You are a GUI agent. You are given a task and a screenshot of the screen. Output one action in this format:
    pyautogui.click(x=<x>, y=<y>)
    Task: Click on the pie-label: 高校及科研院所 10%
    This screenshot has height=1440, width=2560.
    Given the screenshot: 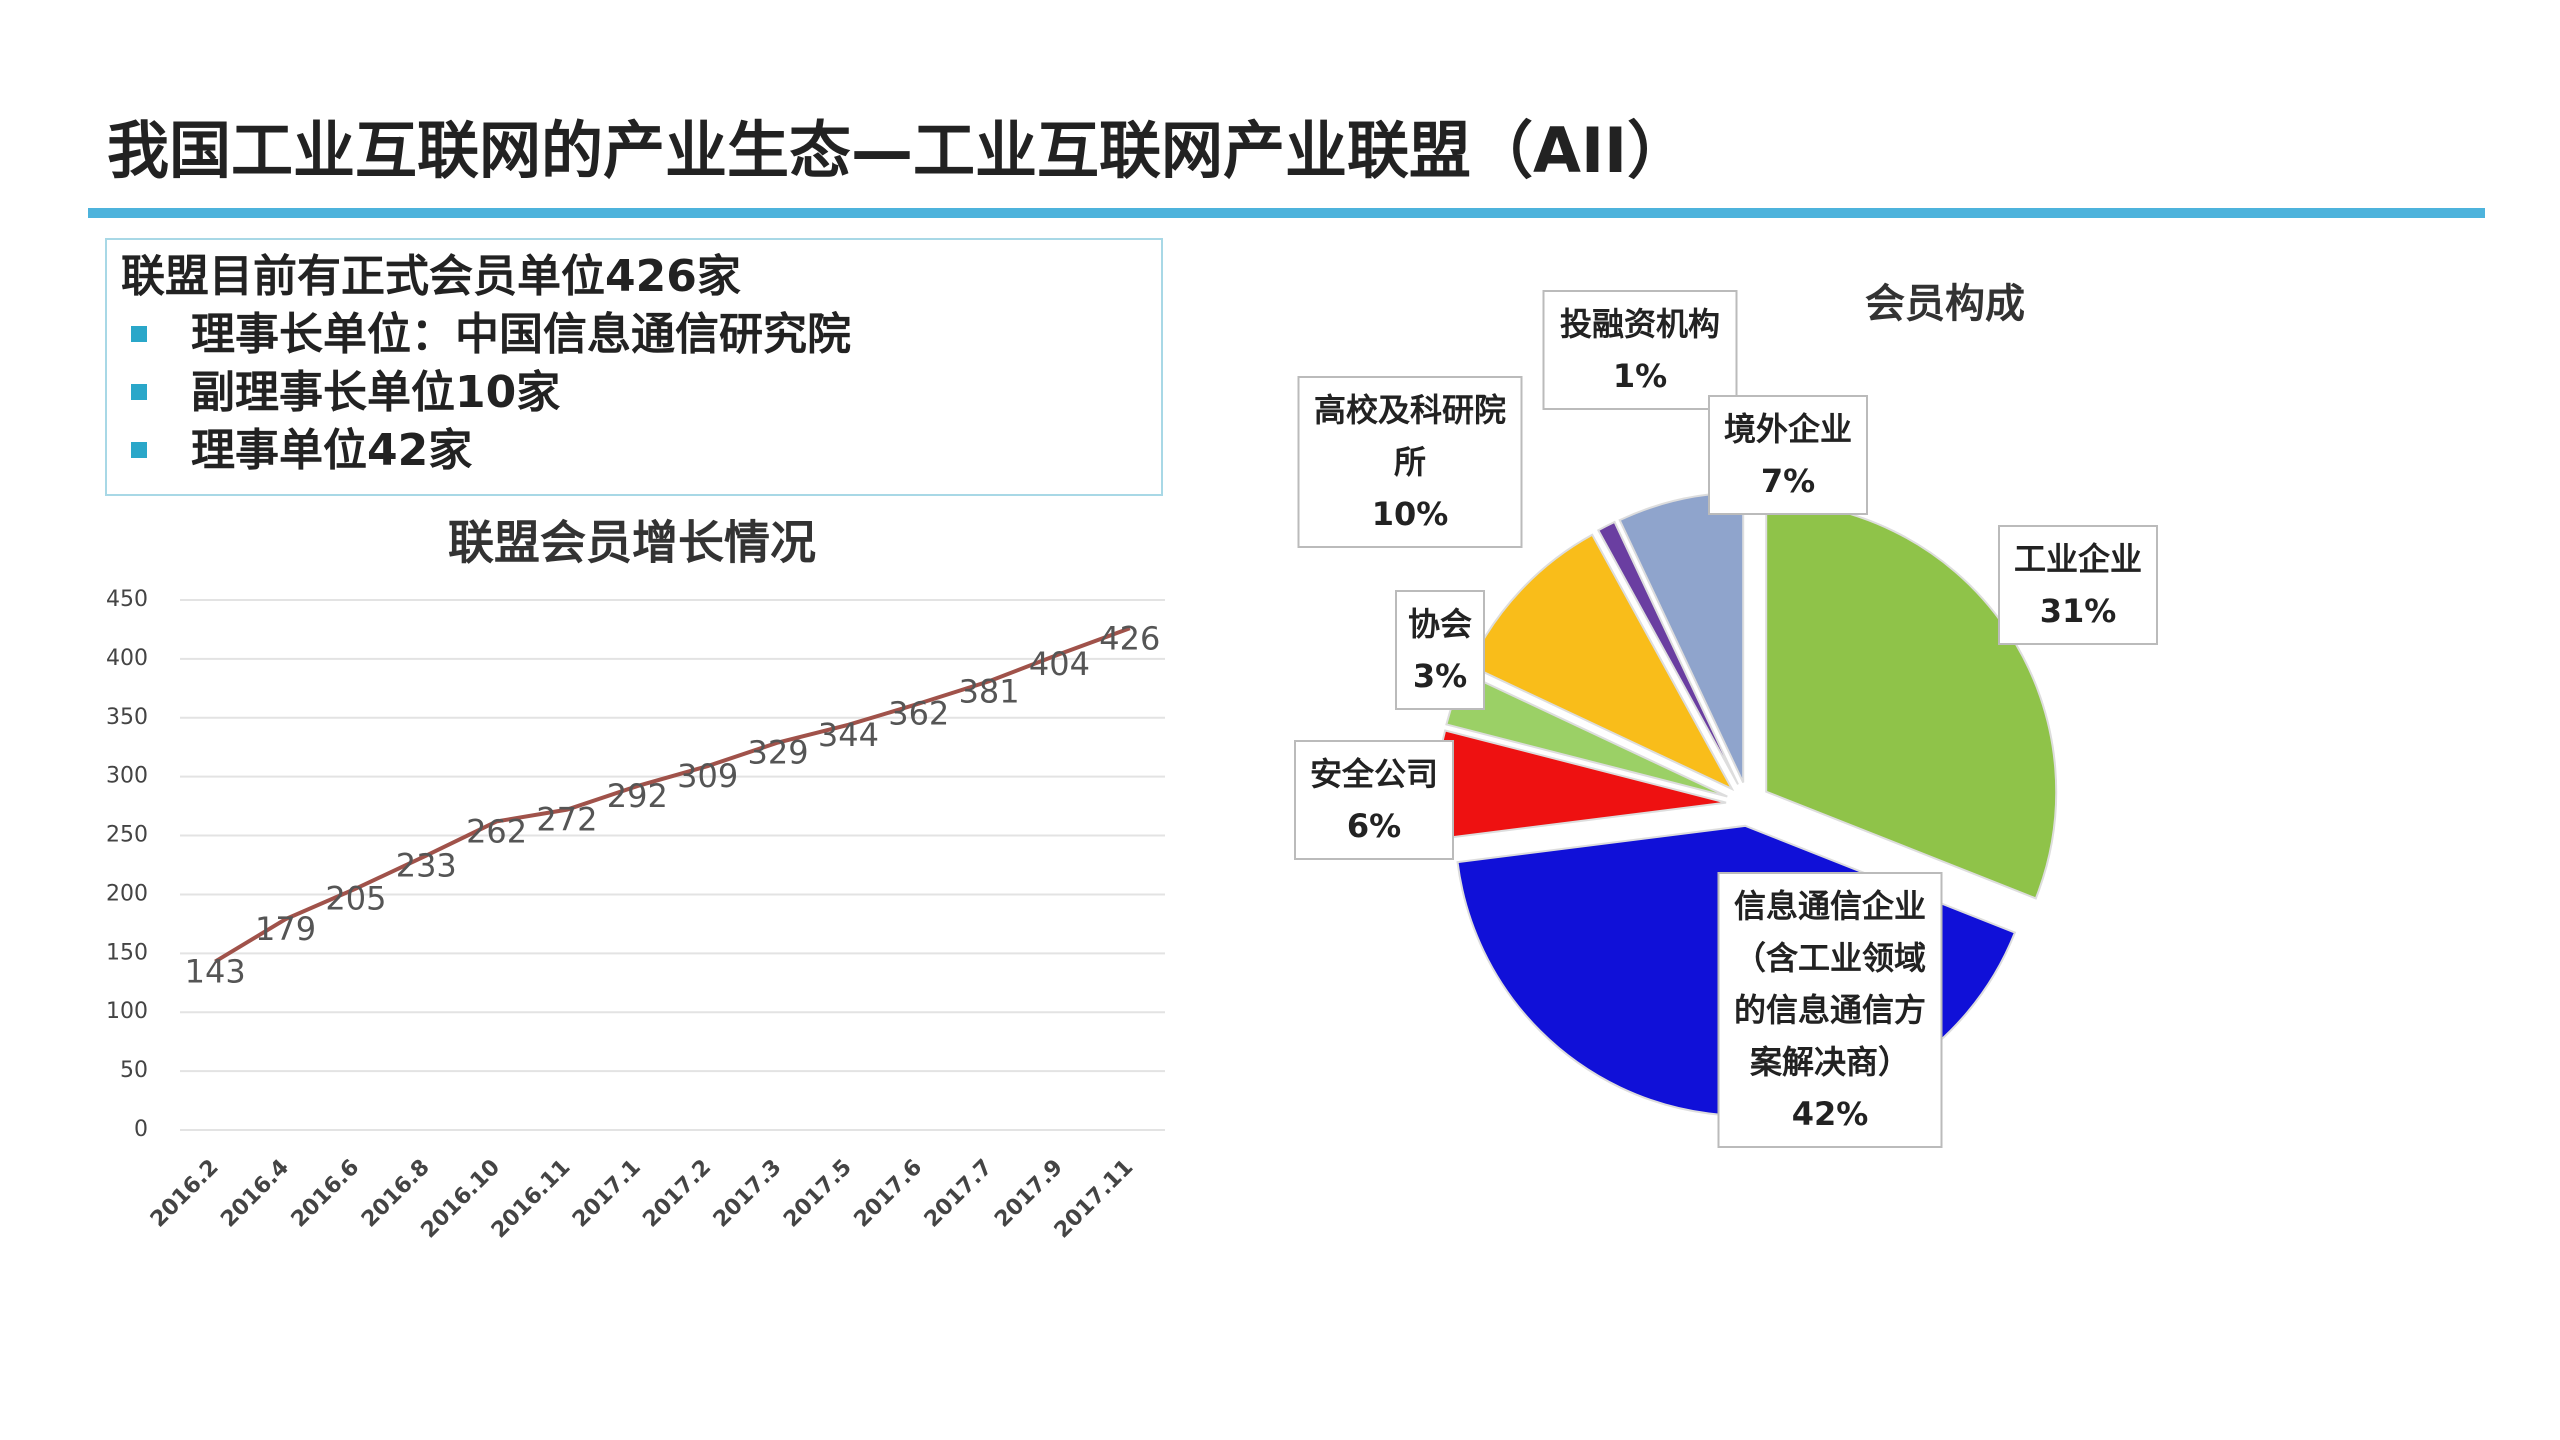 What is the action you would take?
    pyautogui.click(x=1410, y=462)
    